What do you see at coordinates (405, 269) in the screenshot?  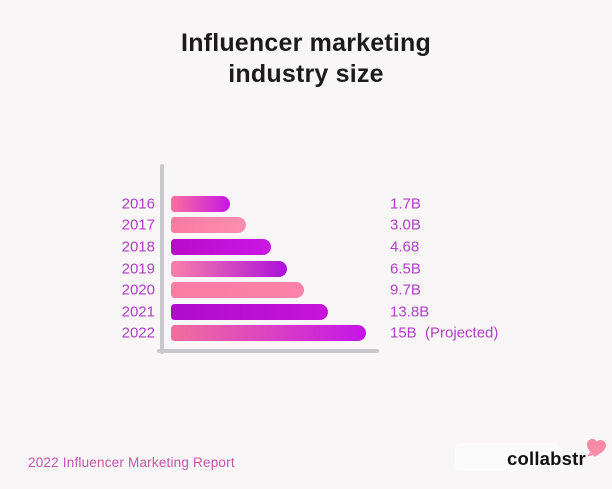 I see `value-label-2019: 6.5B` at bounding box center [405, 269].